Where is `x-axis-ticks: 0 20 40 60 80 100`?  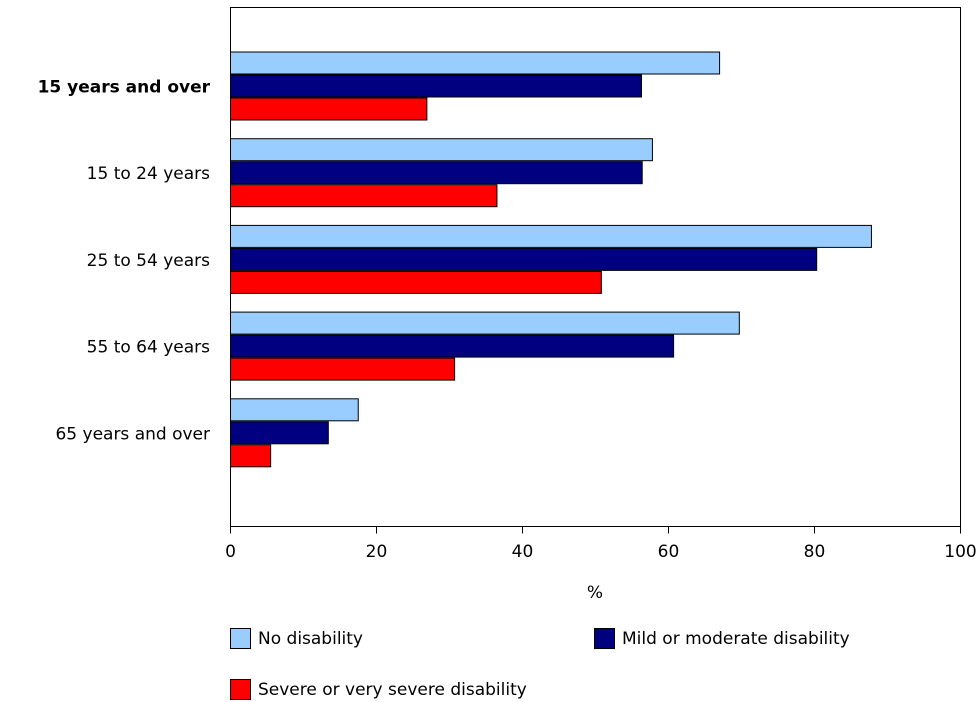 x-axis-ticks: 0 20 40 60 80 100 is located at coordinates (601, 544).